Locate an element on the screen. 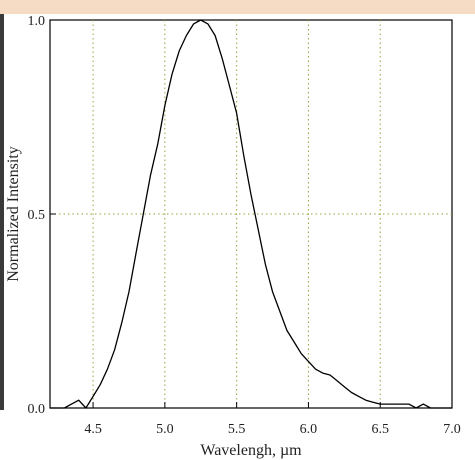  x-tick-label: 4.5 is located at coordinates (93, 429).